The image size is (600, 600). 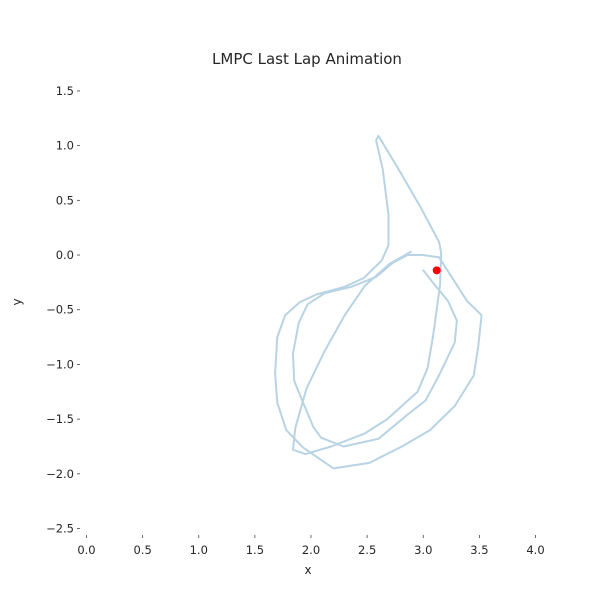 I want to click on y-tick-label: −1.5, so click(x=60, y=419).